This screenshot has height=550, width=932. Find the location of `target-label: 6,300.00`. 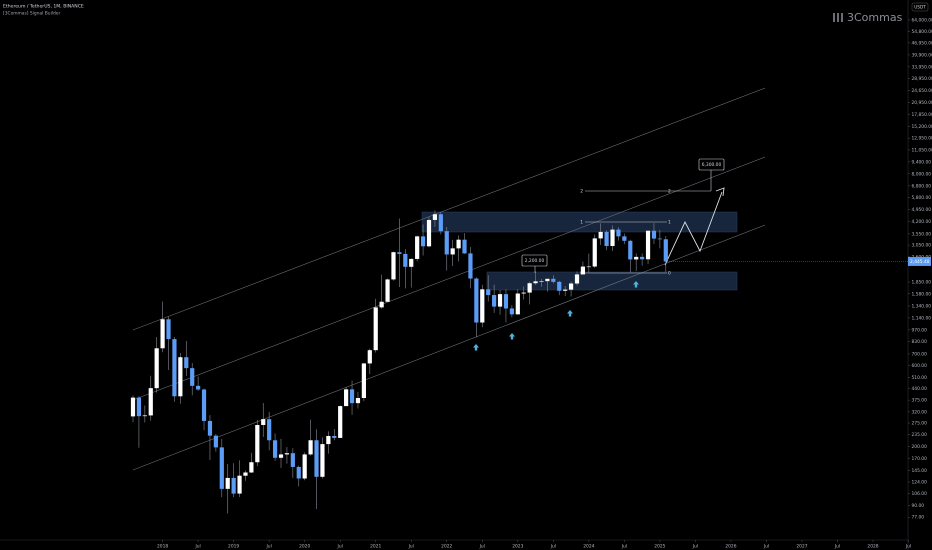

target-label: 6,300.00 is located at coordinates (712, 165).